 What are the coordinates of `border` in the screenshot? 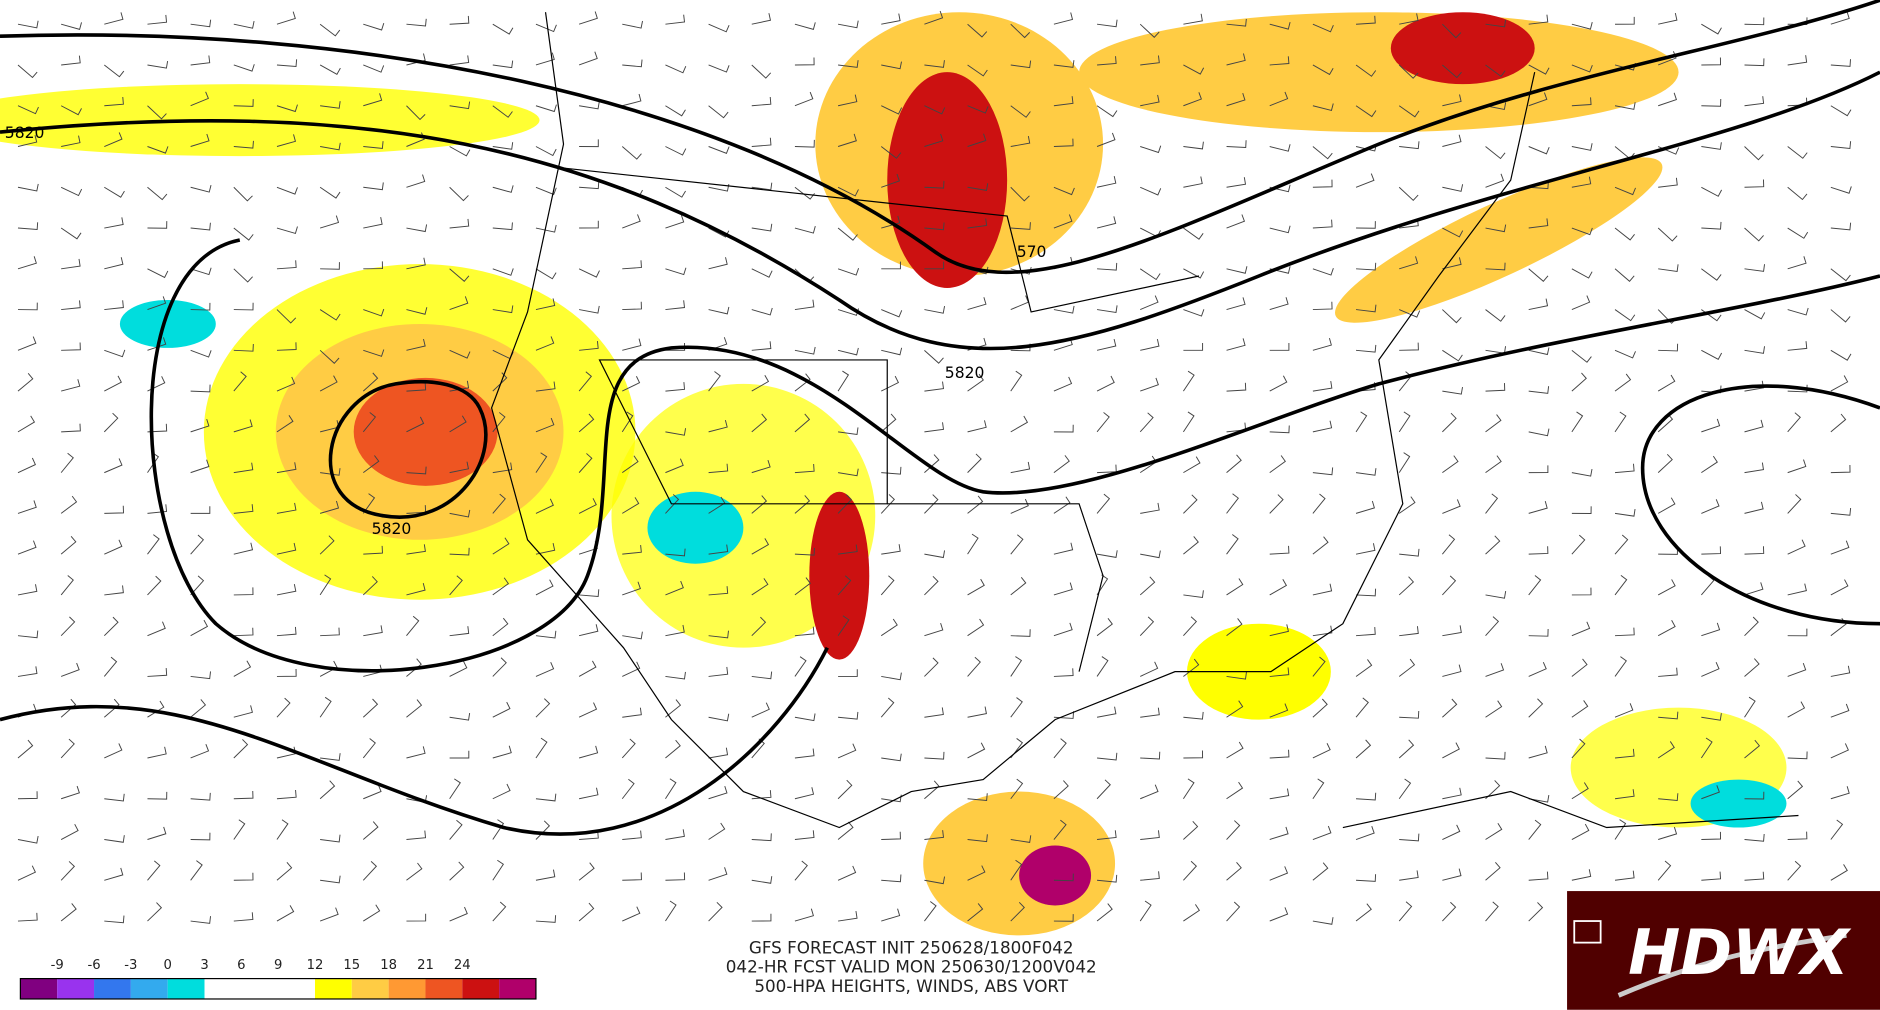 It's located at (881, 240).